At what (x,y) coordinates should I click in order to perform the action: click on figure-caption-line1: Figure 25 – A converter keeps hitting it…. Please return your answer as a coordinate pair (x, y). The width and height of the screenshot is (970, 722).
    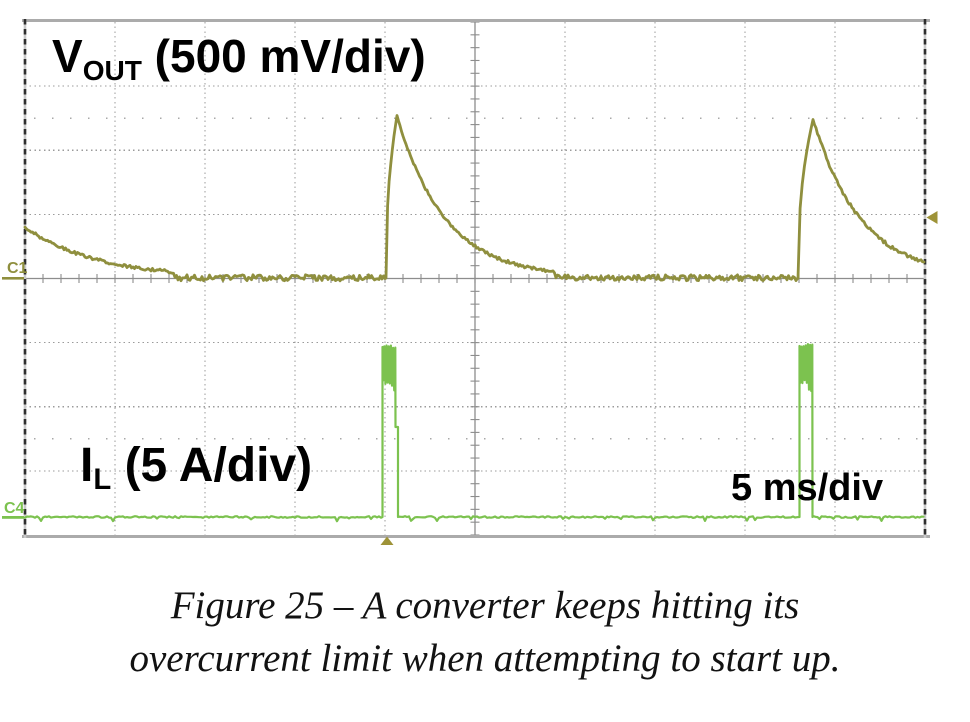
    Looking at the image, I should click on (485, 605).